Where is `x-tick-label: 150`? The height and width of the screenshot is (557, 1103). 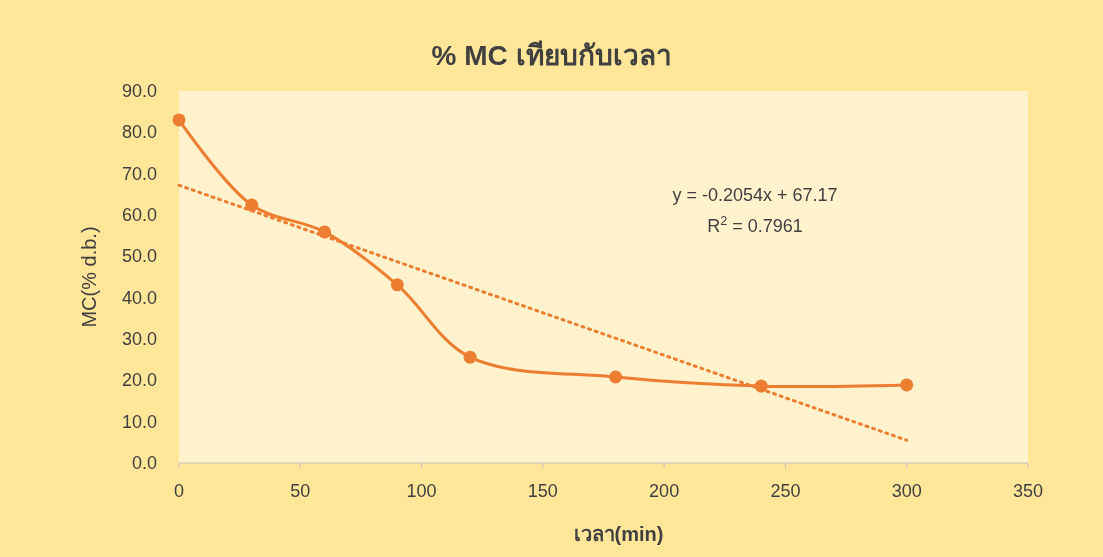
x-tick-label: 150 is located at coordinates (542, 491).